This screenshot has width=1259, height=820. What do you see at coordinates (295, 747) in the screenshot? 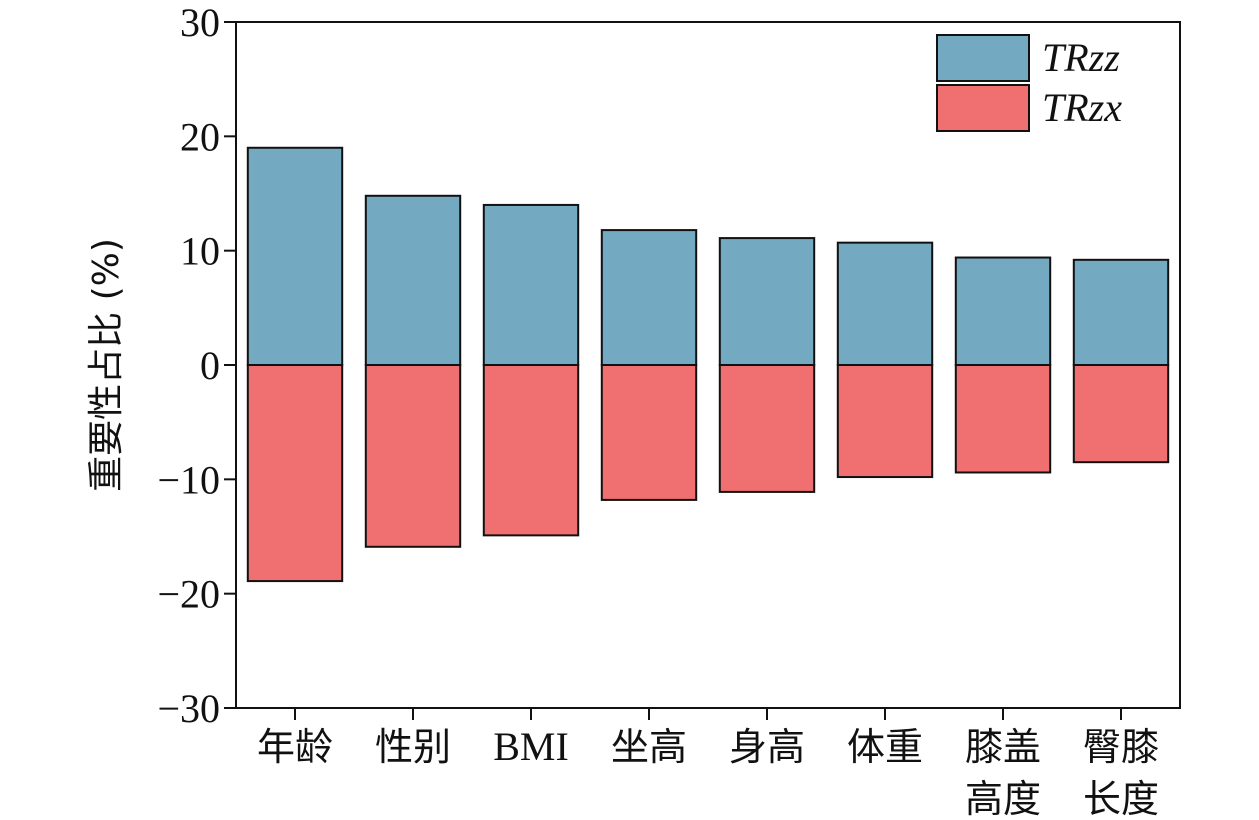
I see `x-tick-label: 年龄` at bounding box center [295, 747].